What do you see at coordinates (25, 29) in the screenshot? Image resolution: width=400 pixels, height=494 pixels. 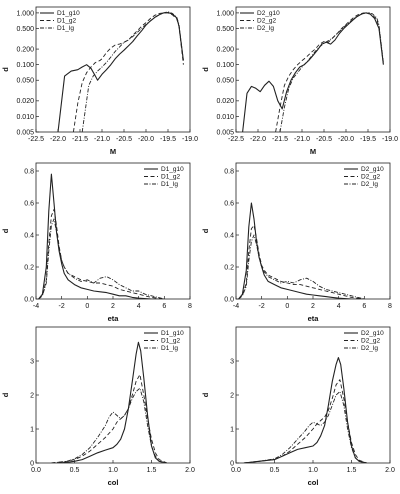 I see `y-tick-label: 0.500` at bounding box center [25, 29].